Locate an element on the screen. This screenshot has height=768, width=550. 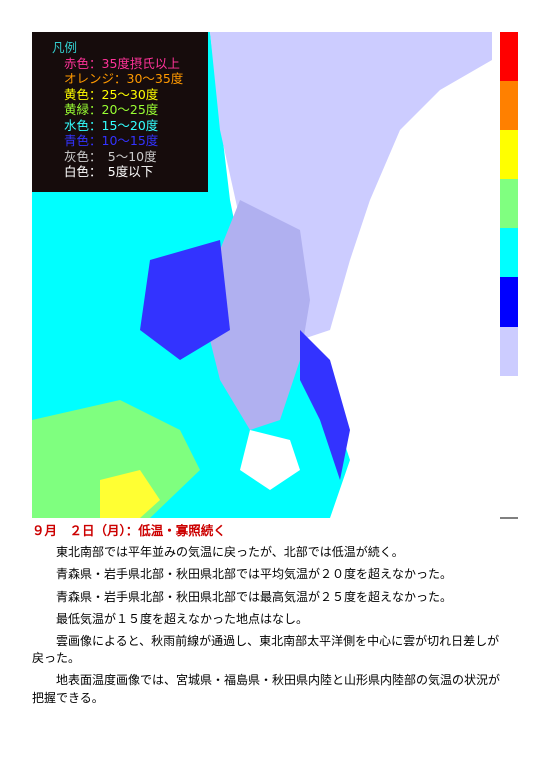
colorbar-lightgreen is located at coordinates (509, 203).